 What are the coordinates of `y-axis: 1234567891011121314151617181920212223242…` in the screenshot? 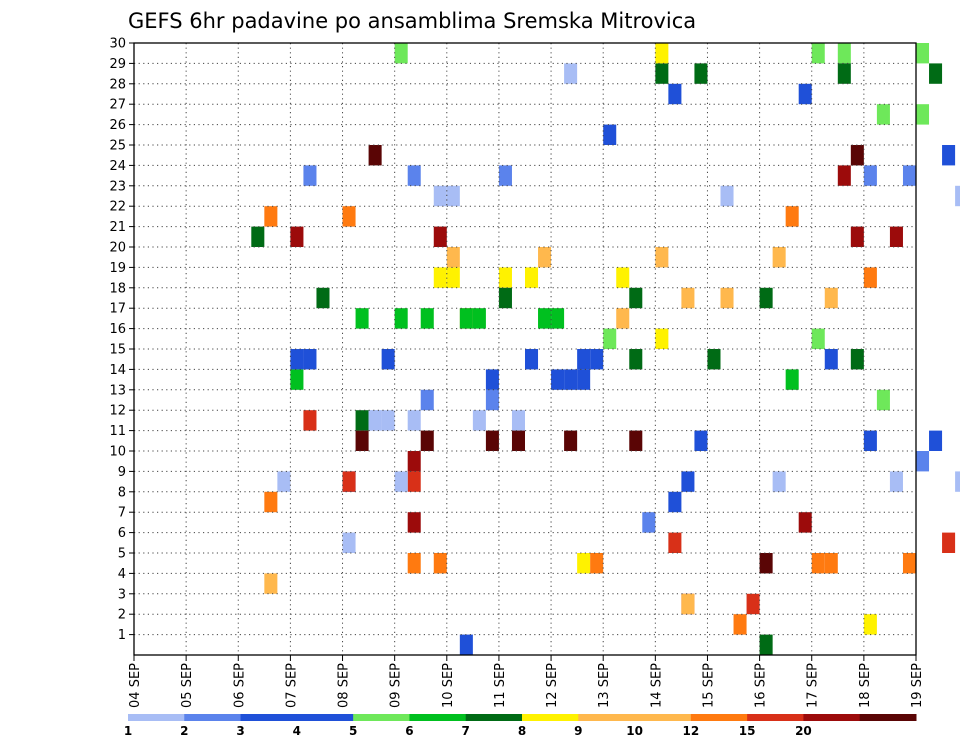 It's located at (121, 340).